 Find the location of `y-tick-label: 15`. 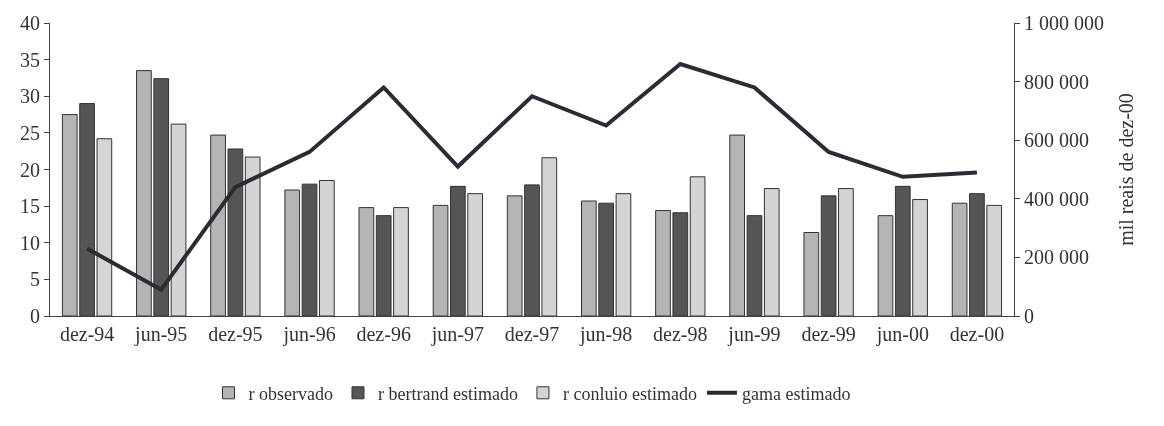

y-tick-label: 15 is located at coordinates (30, 206).